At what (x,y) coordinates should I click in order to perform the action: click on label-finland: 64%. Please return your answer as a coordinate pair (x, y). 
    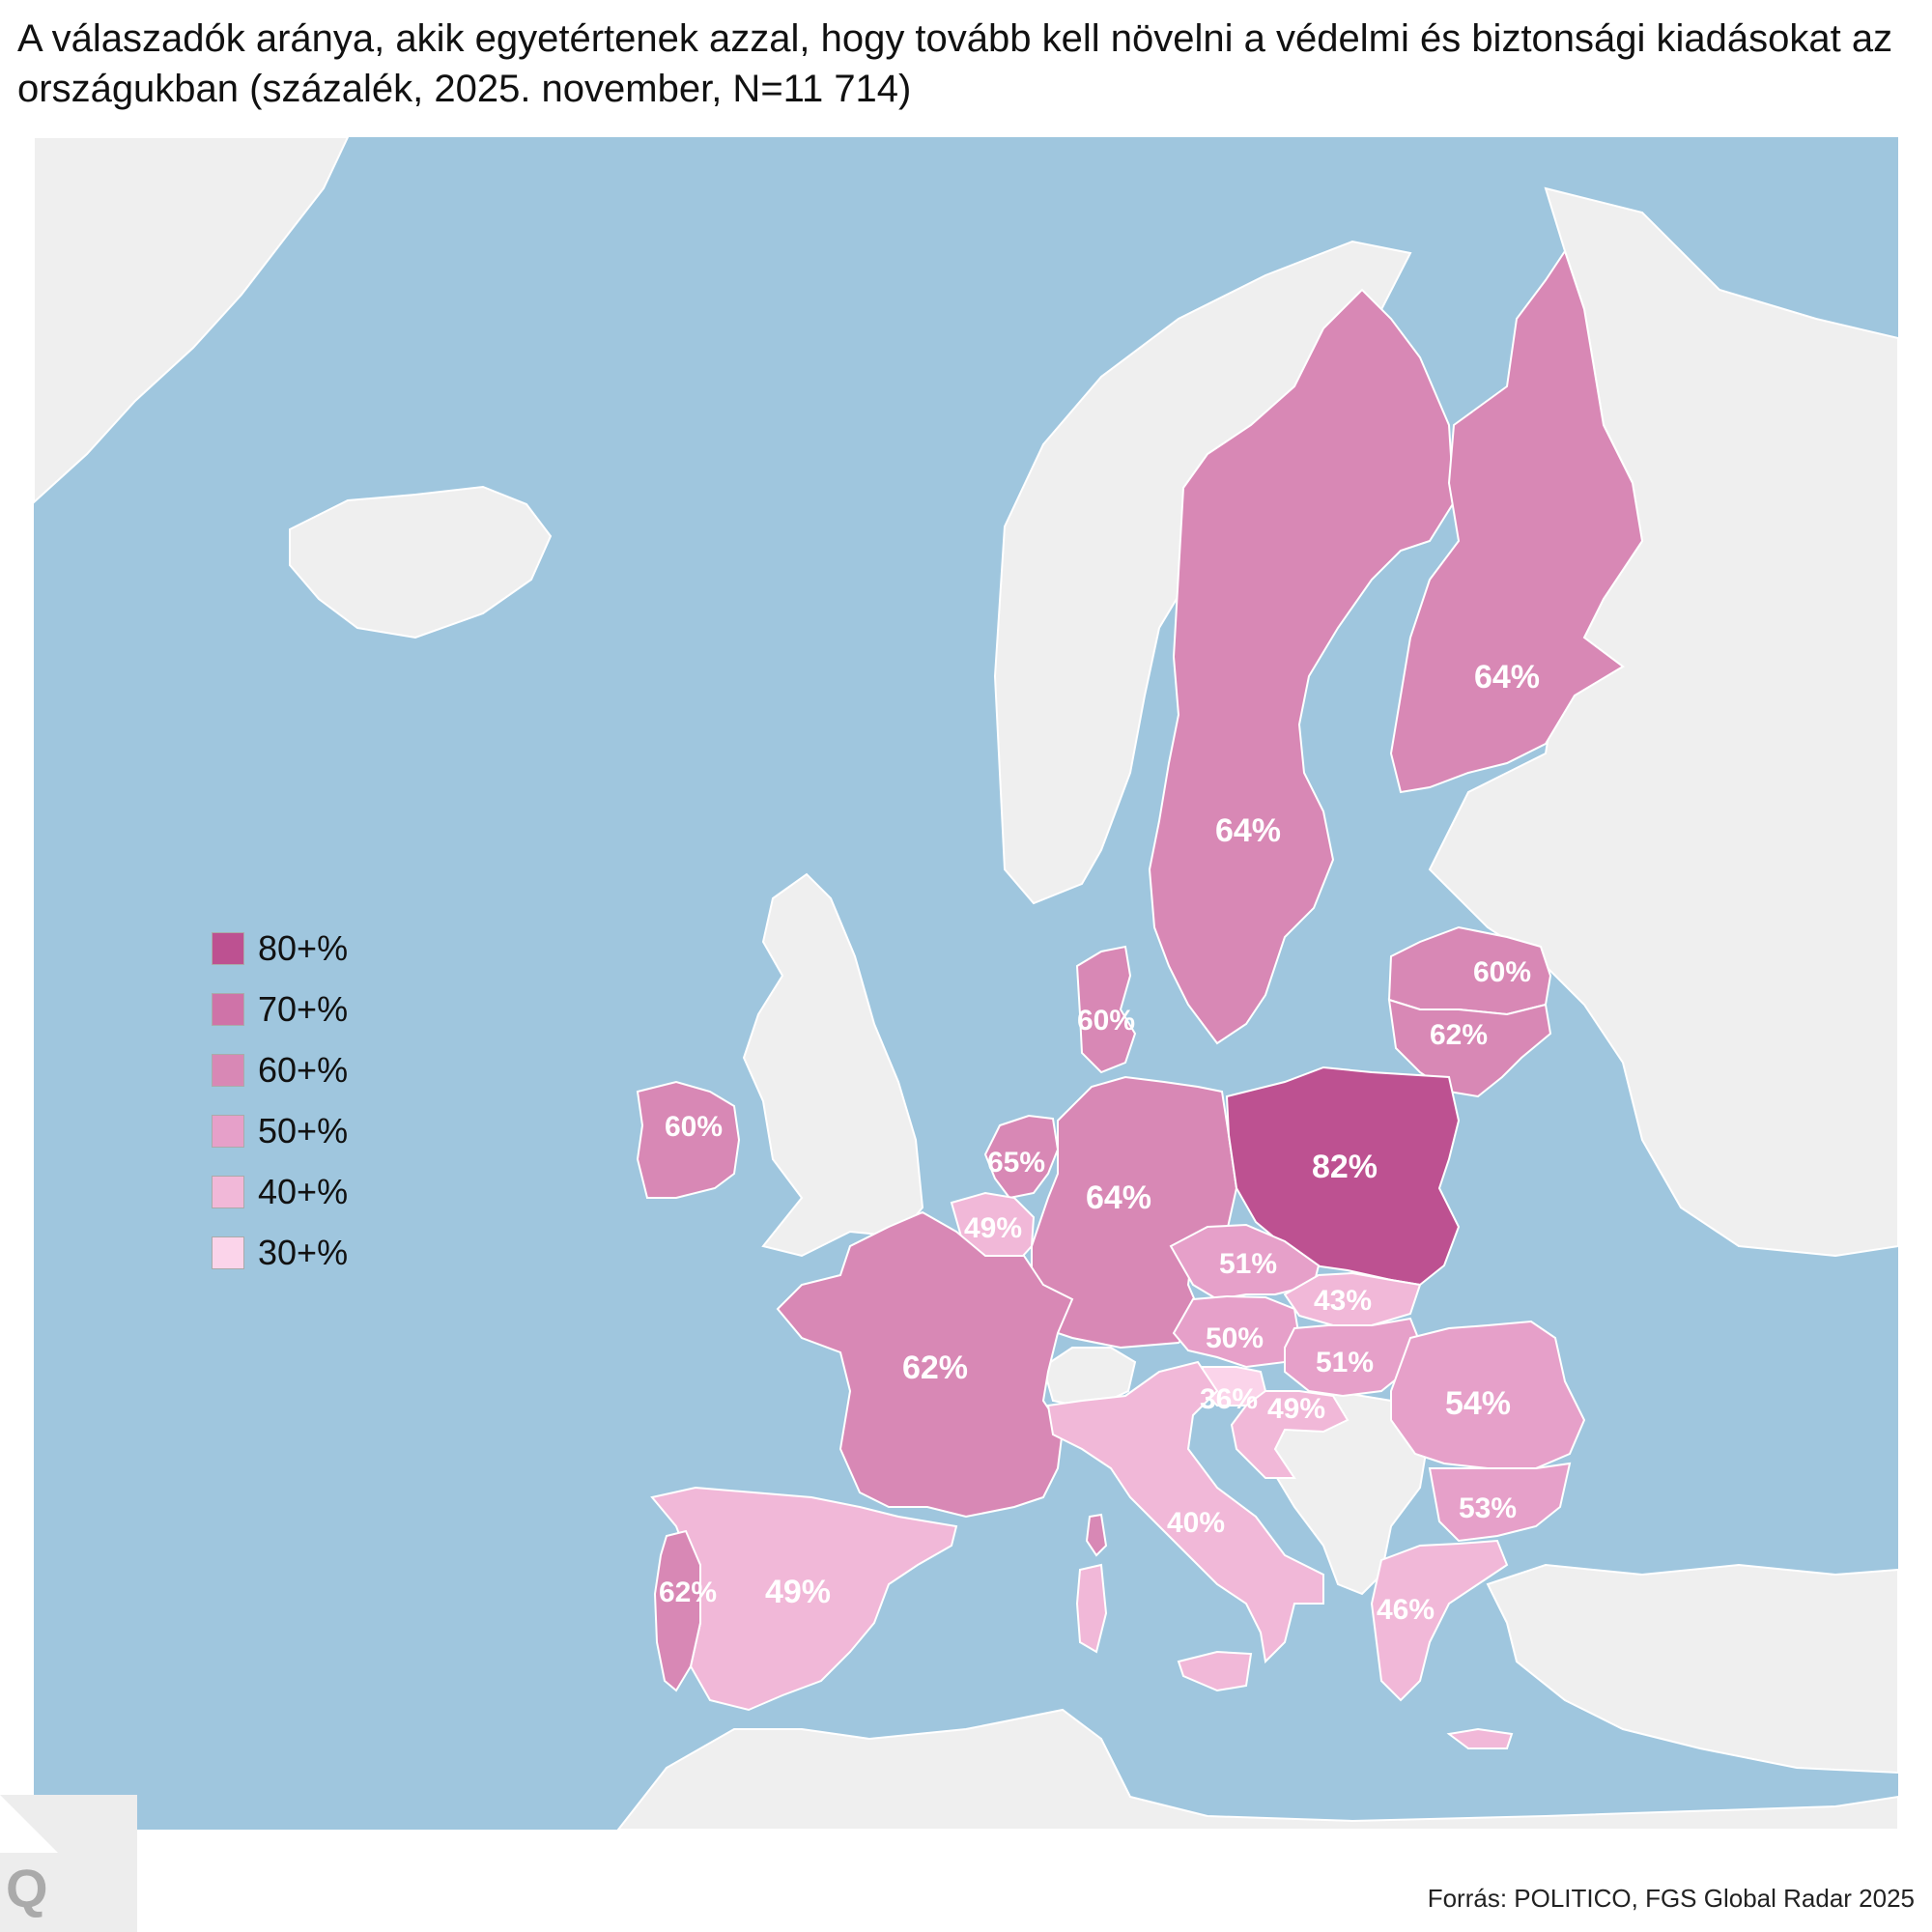
    Looking at the image, I should click on (1507, 677).